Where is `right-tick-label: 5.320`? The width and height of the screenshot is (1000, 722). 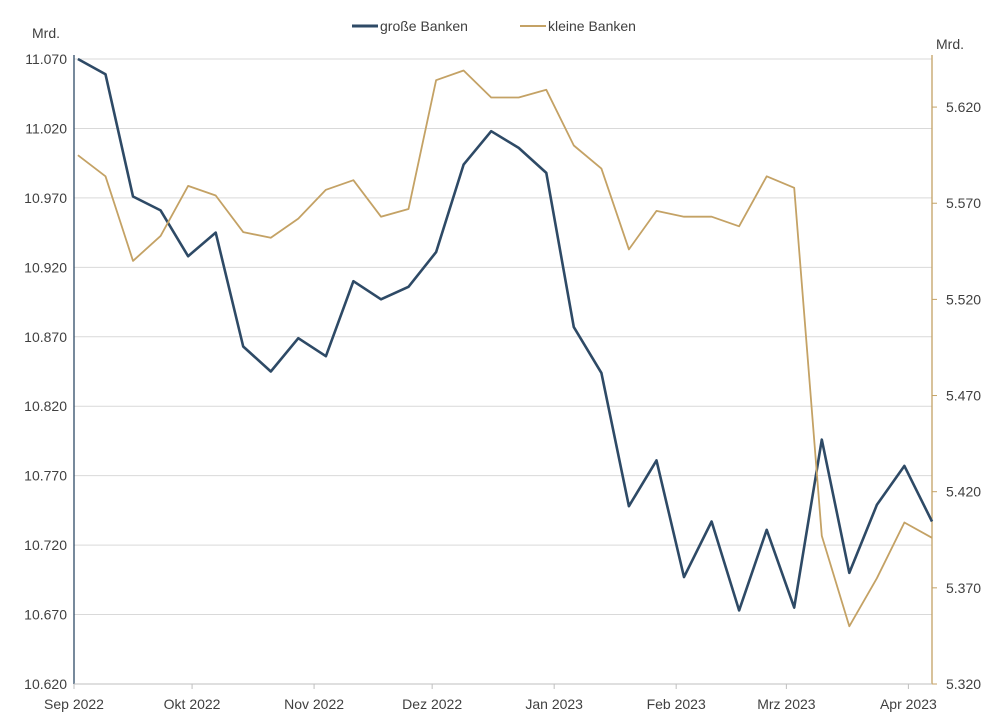
right-tick-label: 5.320 is located at coordinates (963, 684).